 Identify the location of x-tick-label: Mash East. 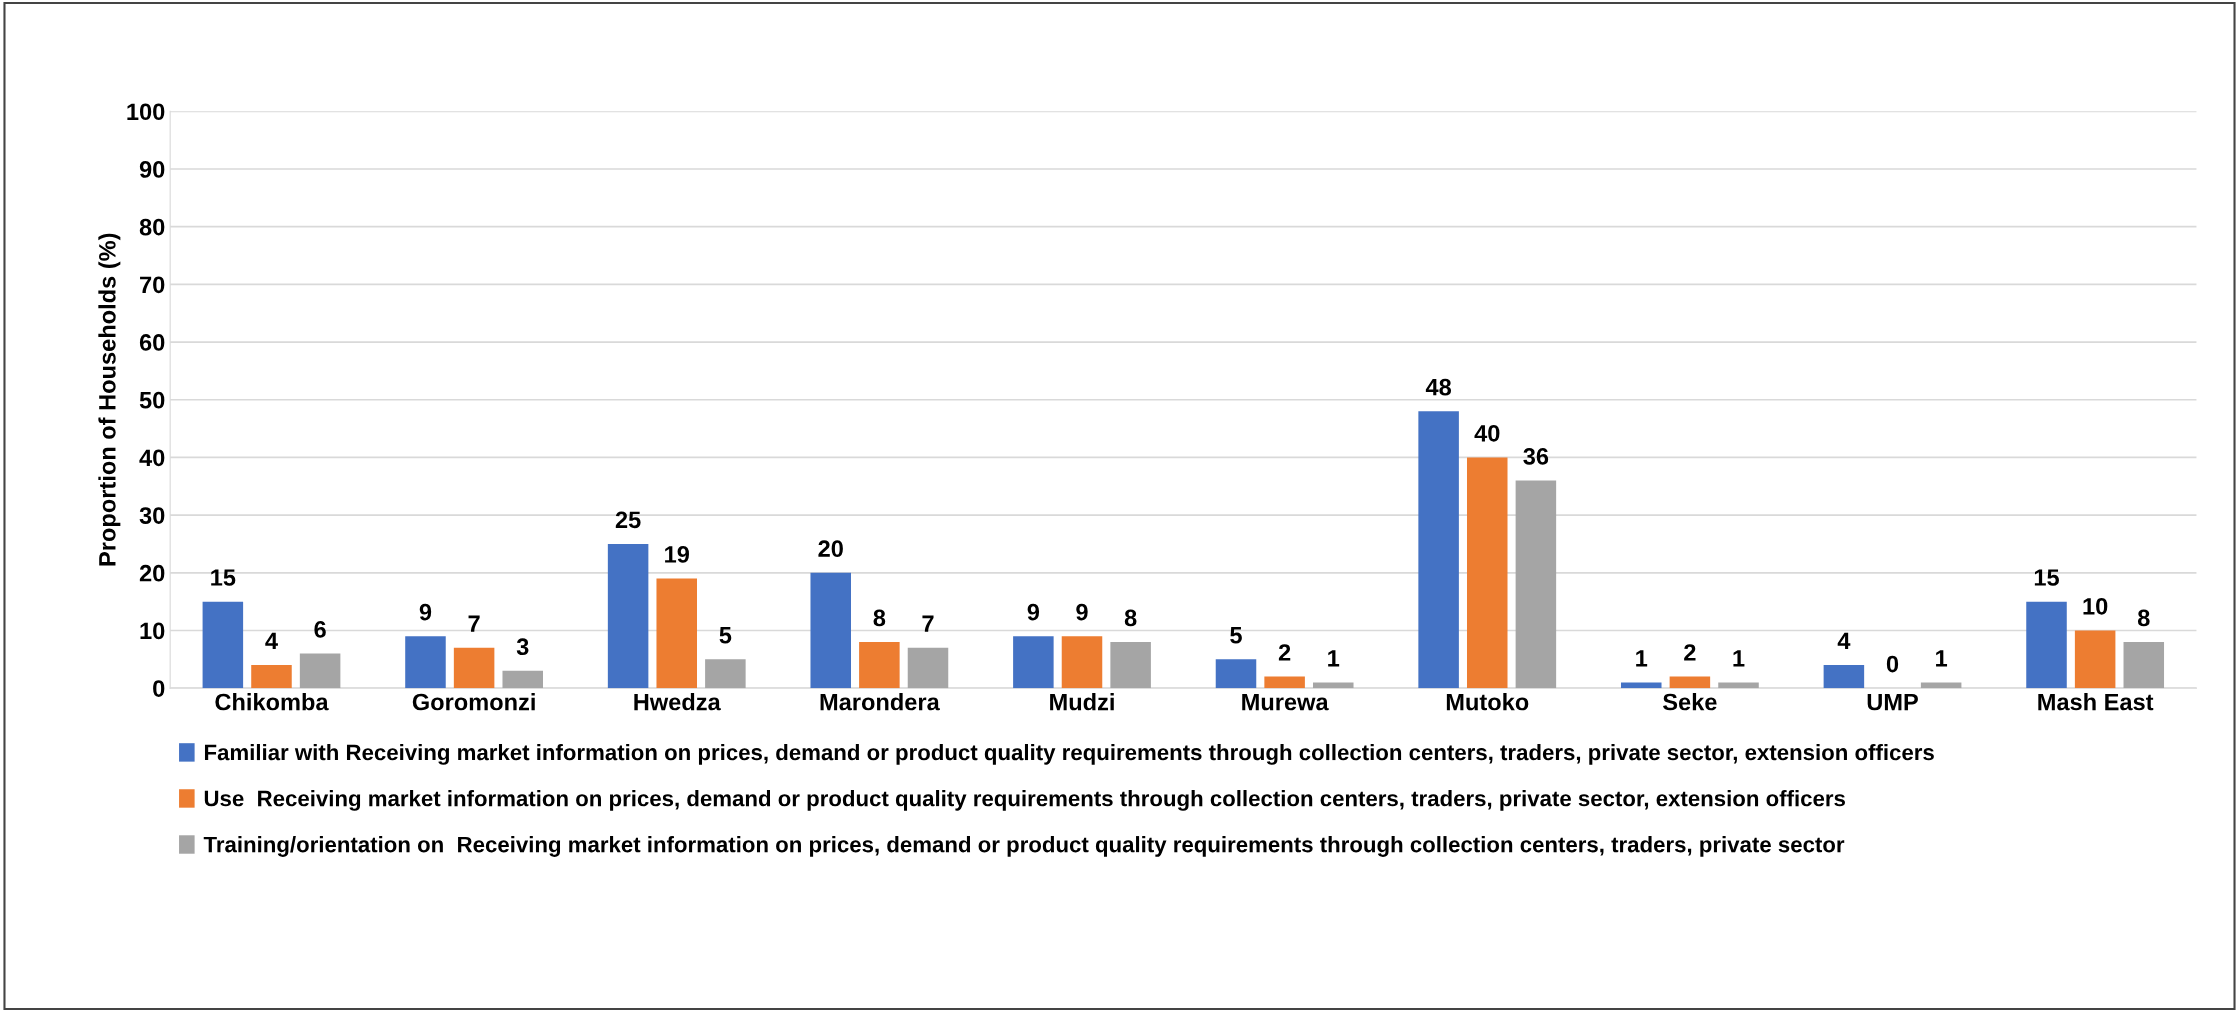
(2096, 702).